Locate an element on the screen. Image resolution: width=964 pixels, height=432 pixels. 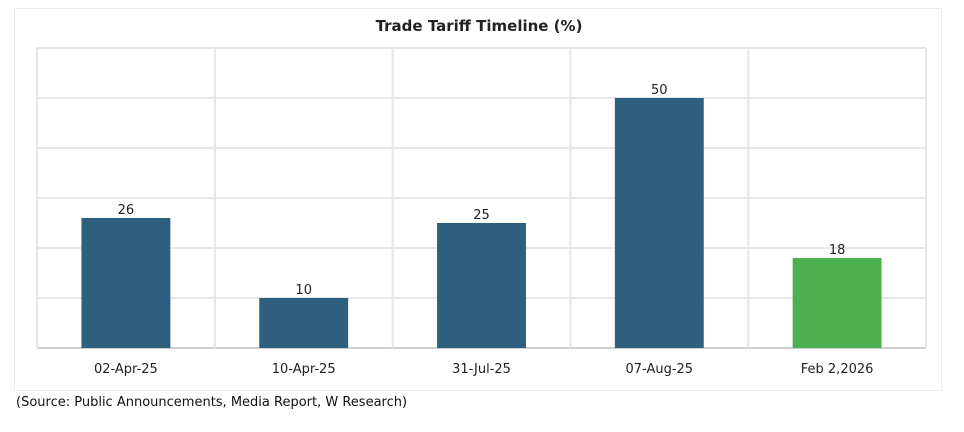
data-label: 18 is located at coordinates (837, 250).